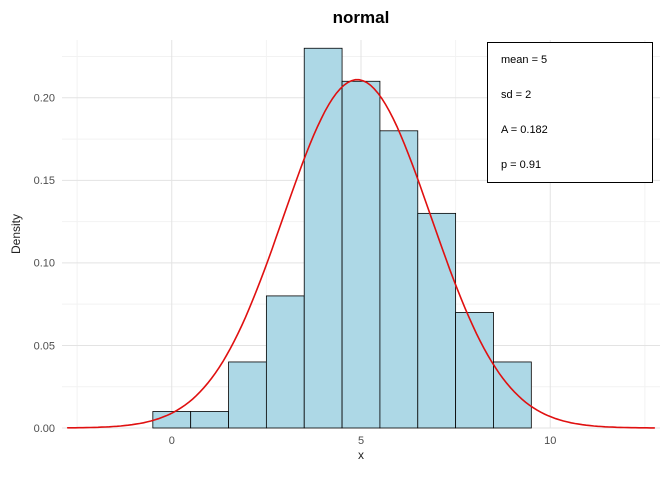 The width and height of the screenshot is (672, 480). Describe the element at coordinates (16, 234) in the screenshot. I see `y-axis-label: Density` at that location.